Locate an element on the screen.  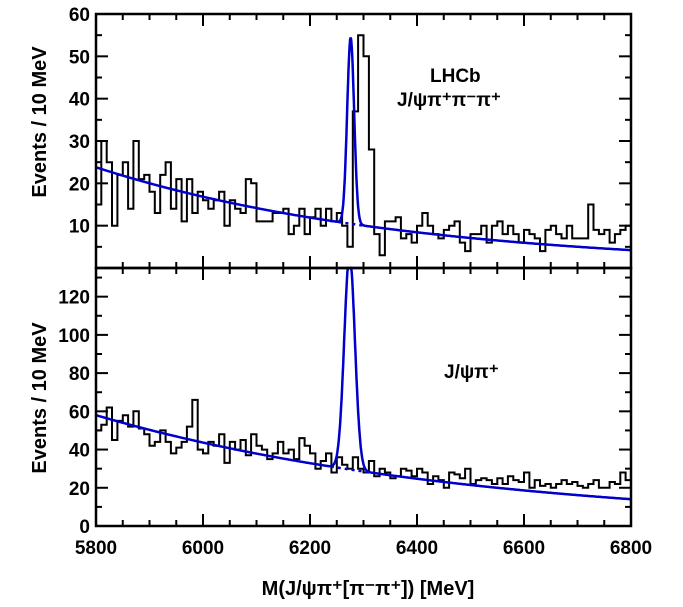
xtick-label: 6200 is located at coordinates (310, 548).